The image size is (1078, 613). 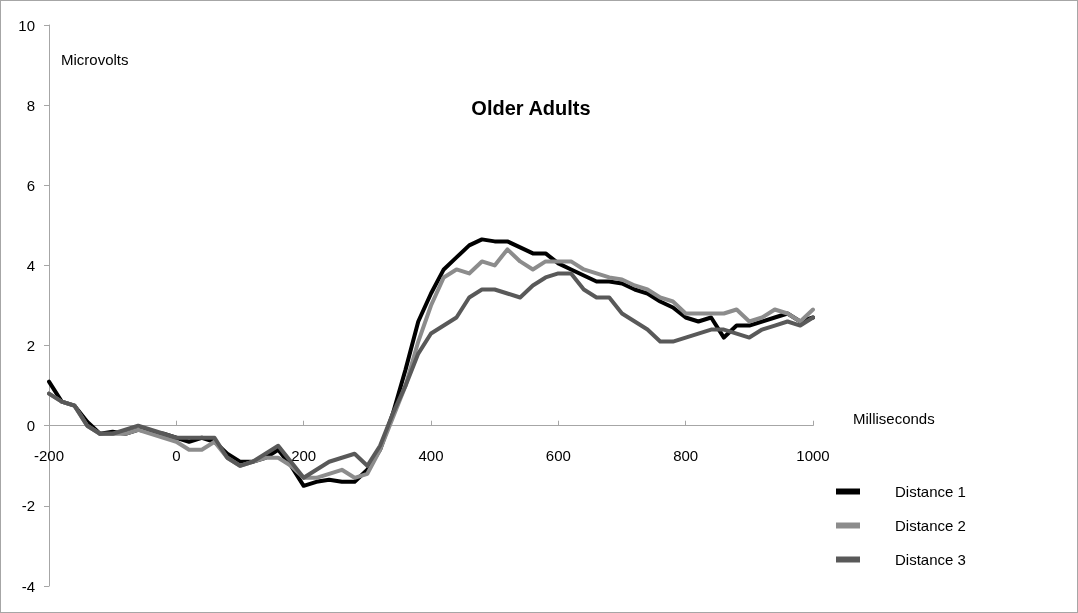 I want to click on y-tick-label: 2, so click(x=30, y=346).